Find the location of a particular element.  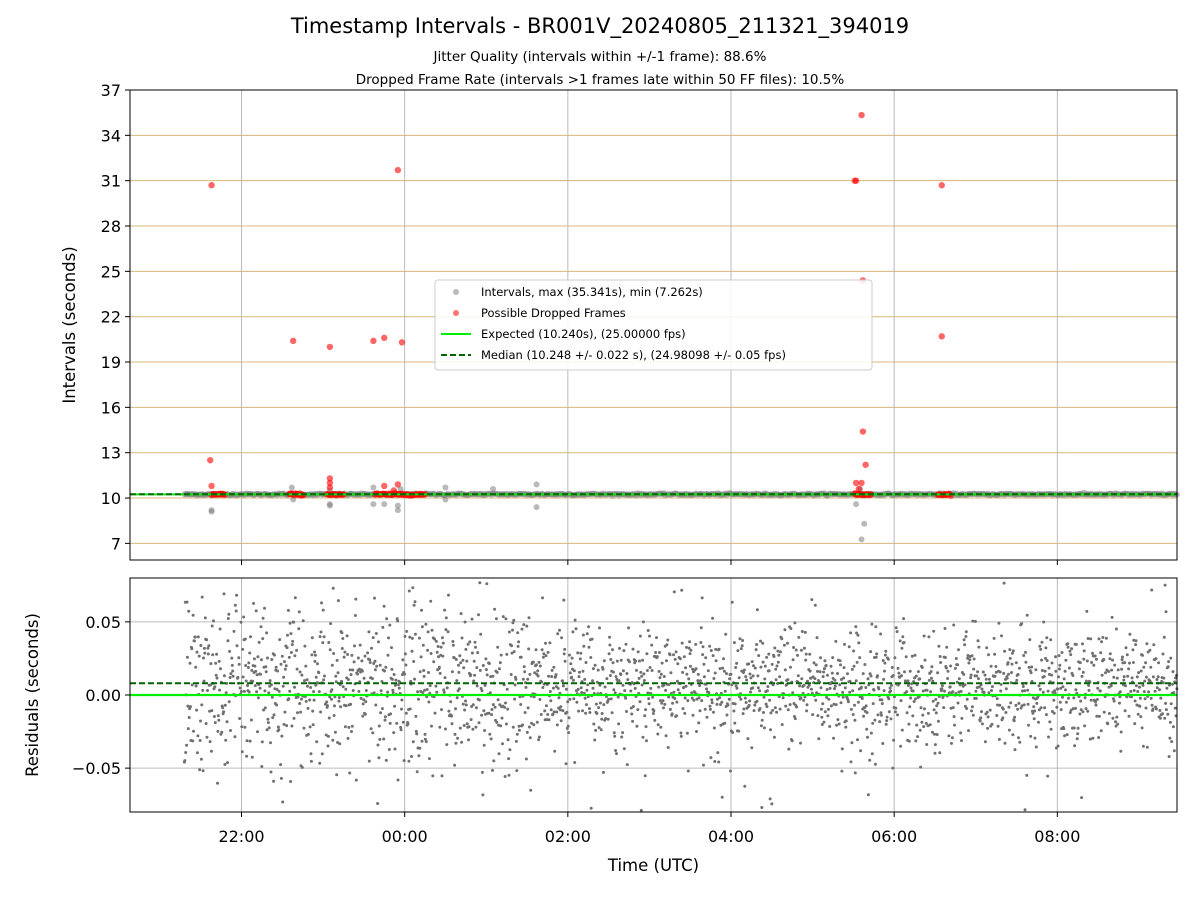

bottom-reference-lines is located at coordinates (653, 689).